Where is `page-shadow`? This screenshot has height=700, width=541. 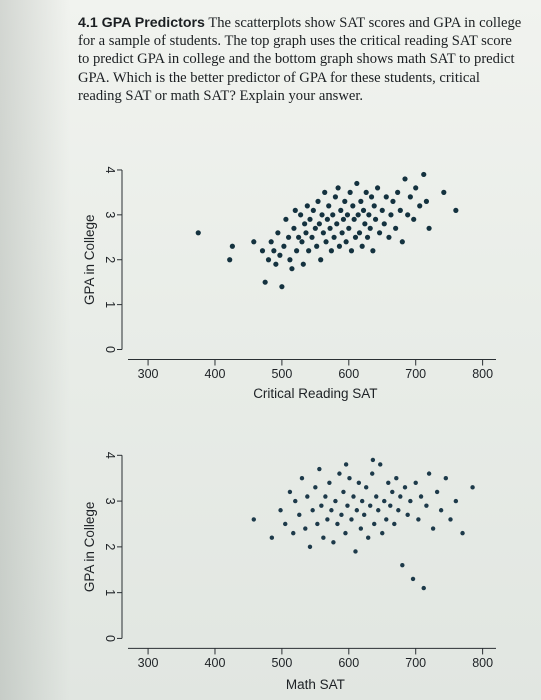
page-shadow is located at coordinates (35, 350).